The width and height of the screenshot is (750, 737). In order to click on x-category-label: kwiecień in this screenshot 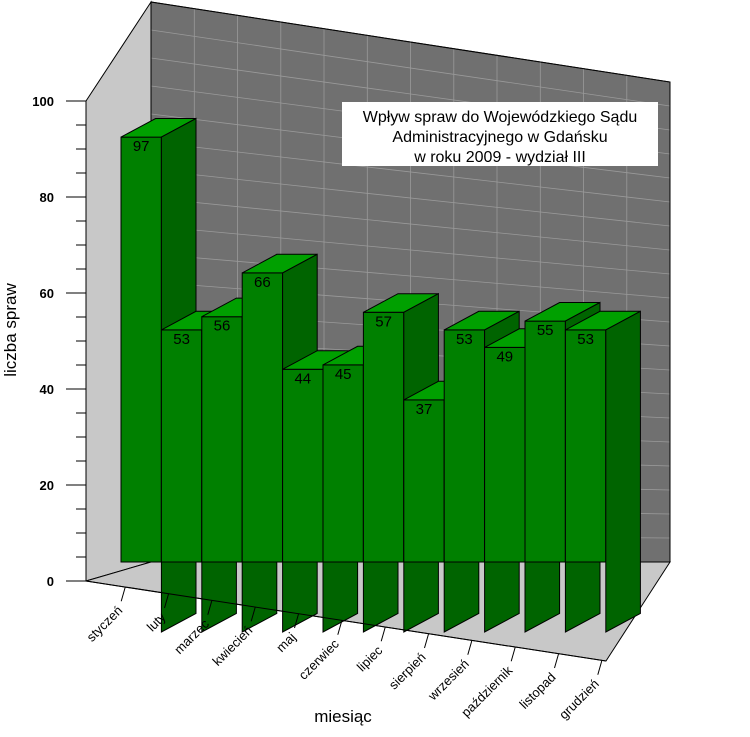, I will do `click(232, 646)`.